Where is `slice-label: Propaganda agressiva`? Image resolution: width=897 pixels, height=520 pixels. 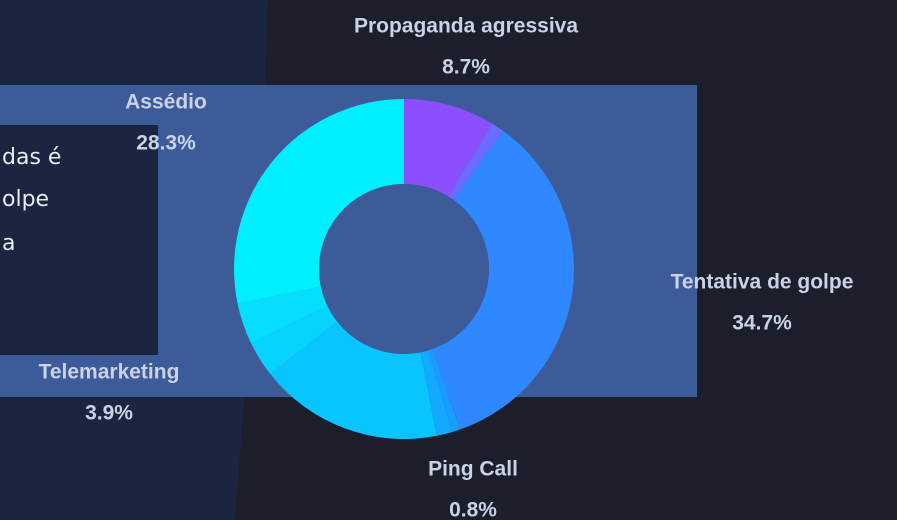
slice-label: Propaganda agressiva is located at coordinates (466, 26).